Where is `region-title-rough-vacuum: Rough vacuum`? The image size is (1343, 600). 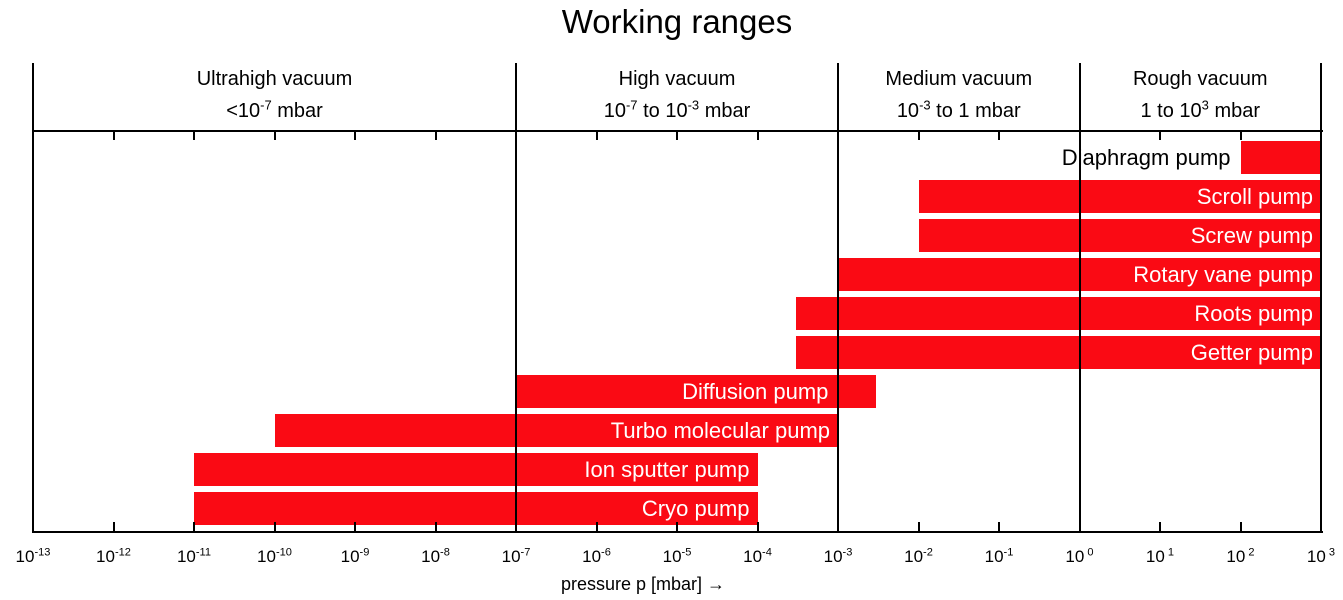 region-title-rough-vacuum: Rough vacuum is located at coordinates (1200, 79).